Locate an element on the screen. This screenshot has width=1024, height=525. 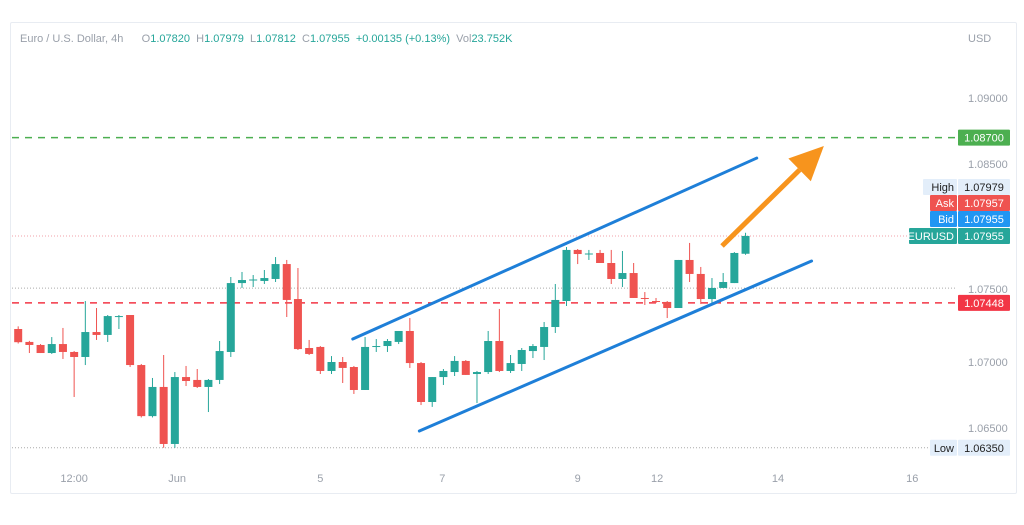
currency-label: USD is located at coordinates (979, 39).